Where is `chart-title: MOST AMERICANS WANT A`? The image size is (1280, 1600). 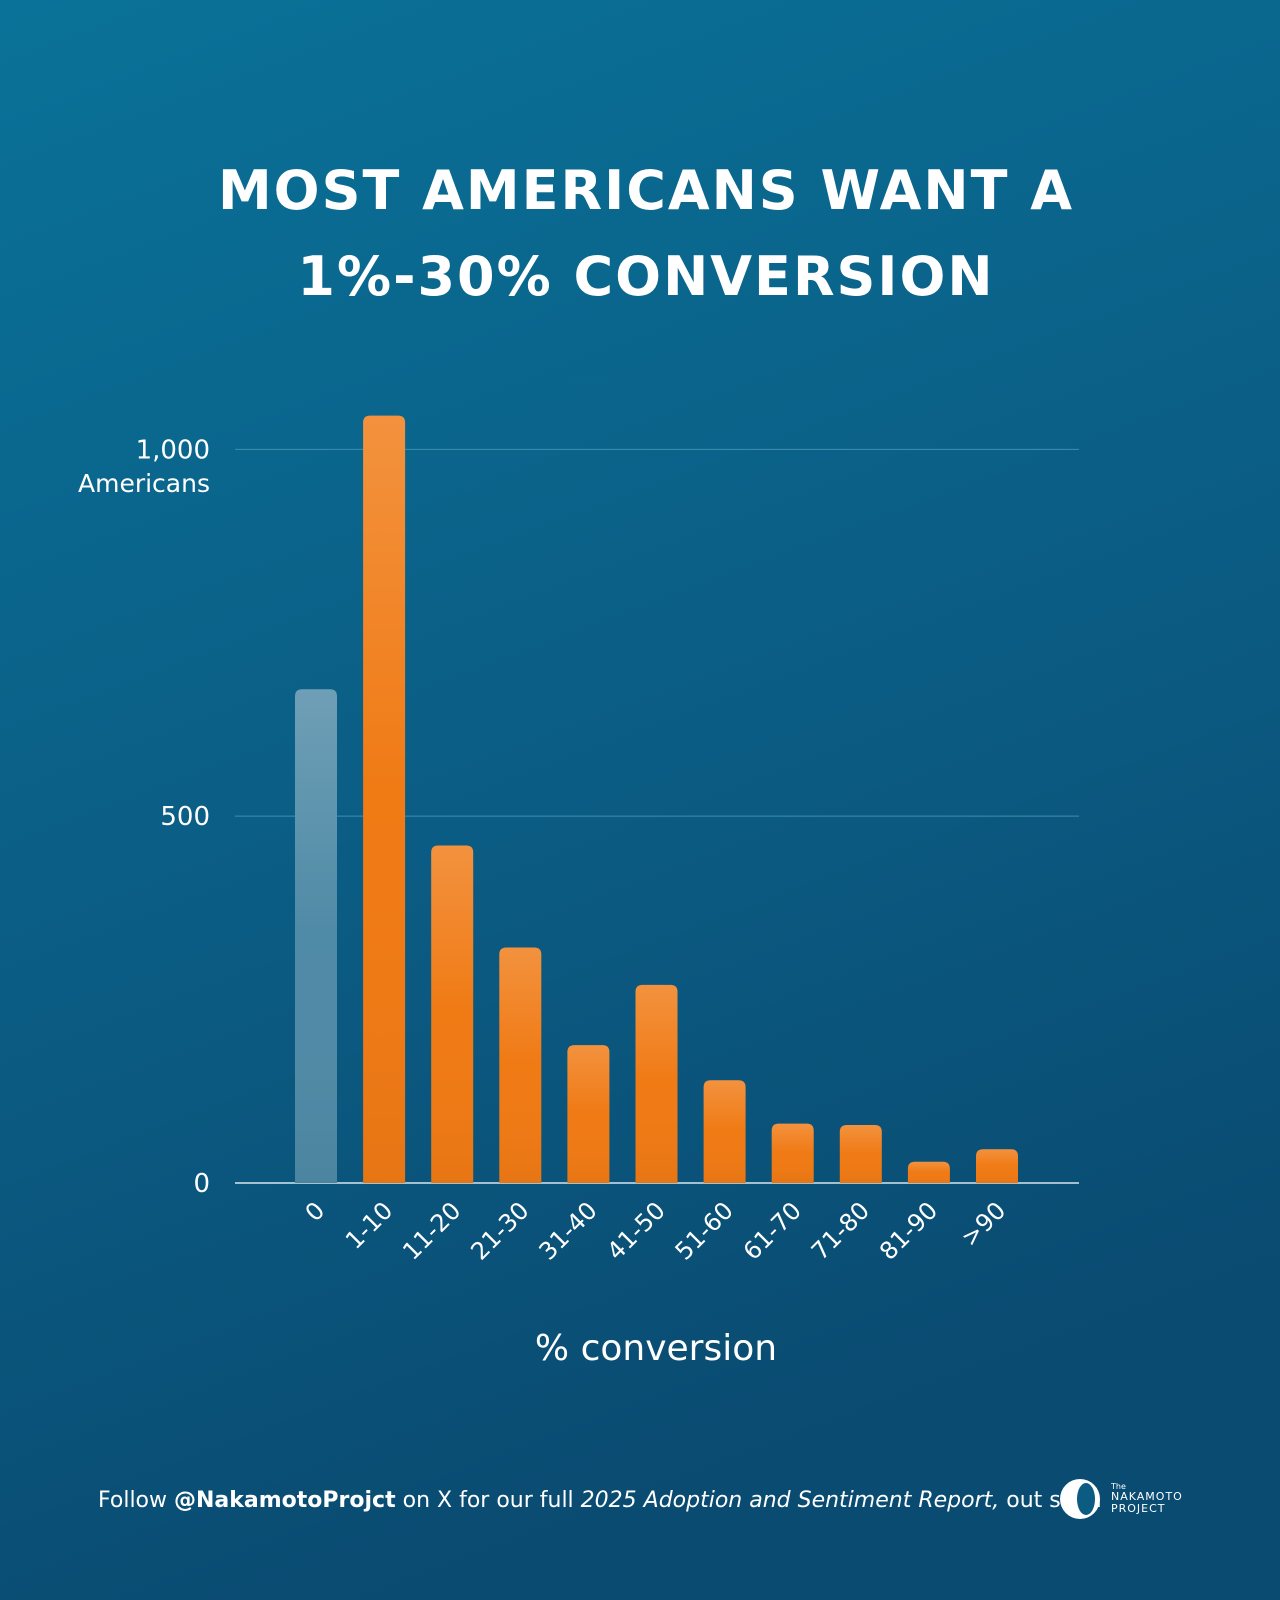
chart-title: MOST AMERICANS WANT A is located at coordinates (646, 190).